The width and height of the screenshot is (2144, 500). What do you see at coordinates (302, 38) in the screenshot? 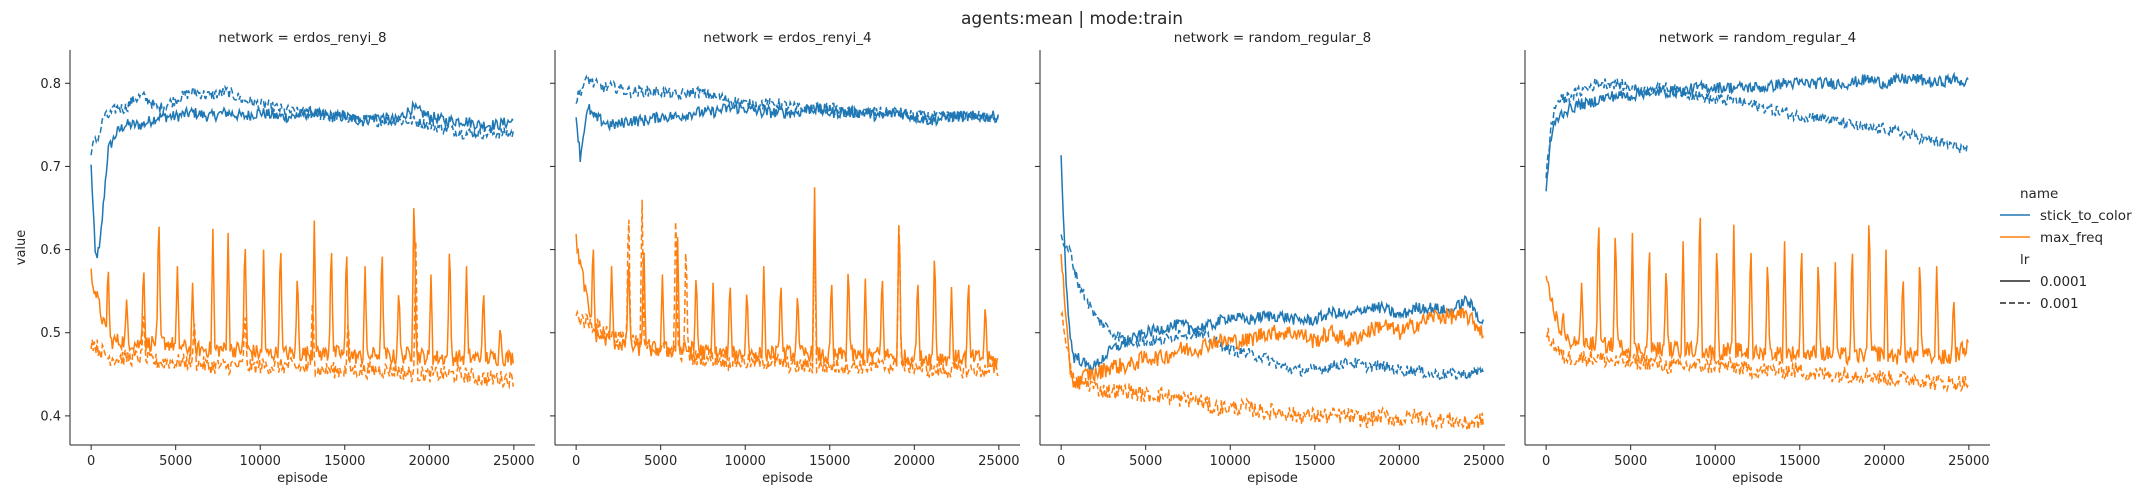
I see `panel-title: network = erdos_renyi_8` at bounding box center [302, 38].